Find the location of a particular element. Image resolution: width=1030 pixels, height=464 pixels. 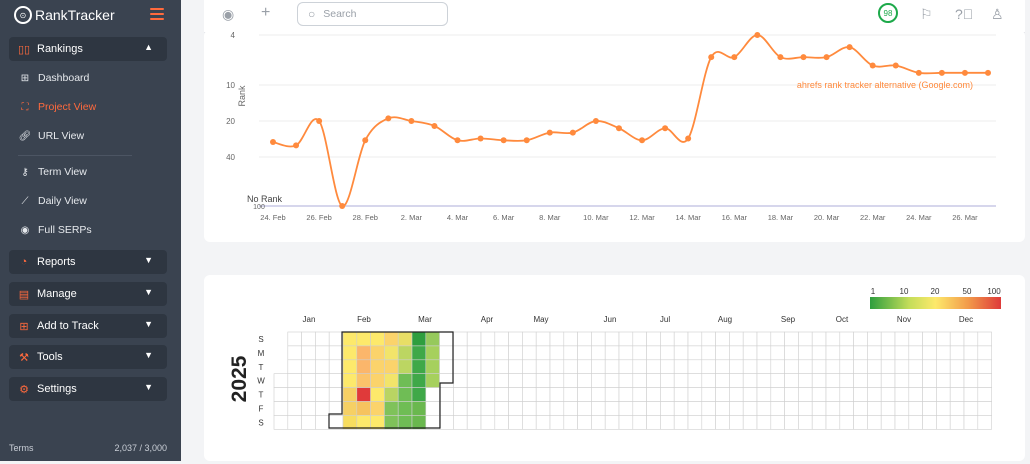

help-icon: ?⃝ is located at coordinates (964, 14).